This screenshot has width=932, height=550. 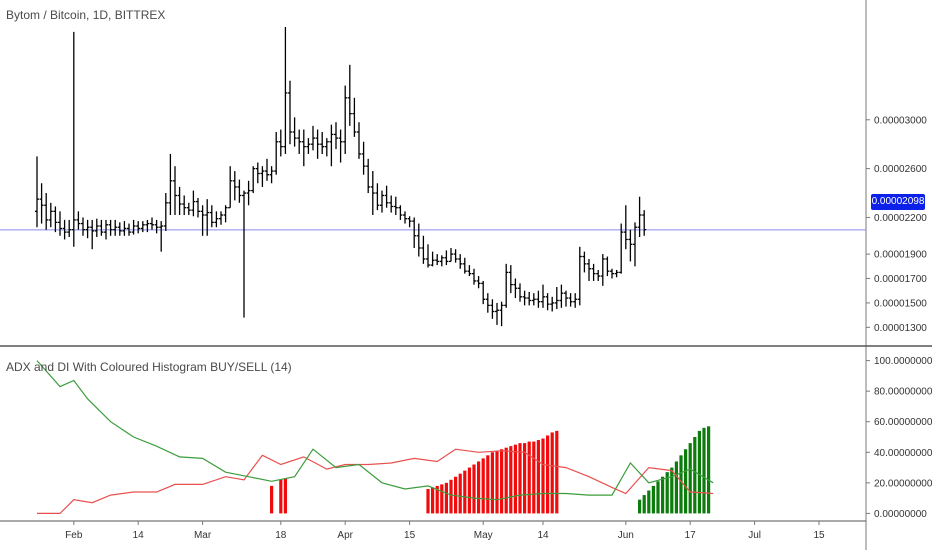 I want to click on price-tick-label: 0.00001900, so click(x=900, y=255).